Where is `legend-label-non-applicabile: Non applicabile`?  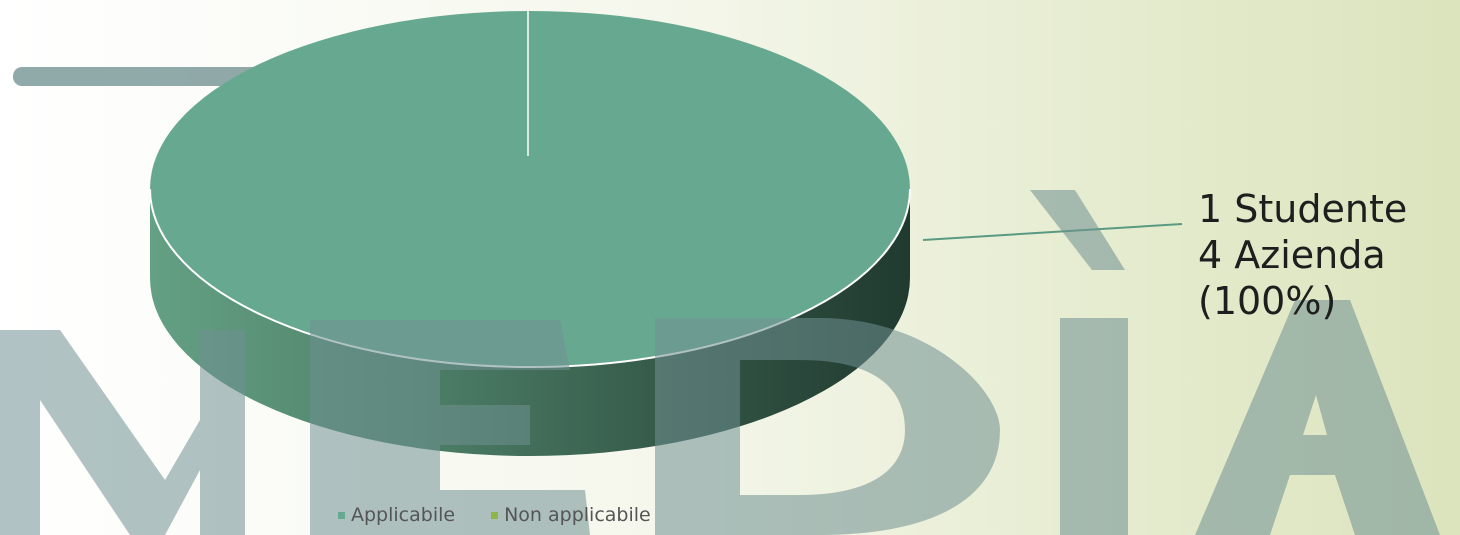
legend-label-non-applicabile: Non applicabile is located at coordinates (577, 515).